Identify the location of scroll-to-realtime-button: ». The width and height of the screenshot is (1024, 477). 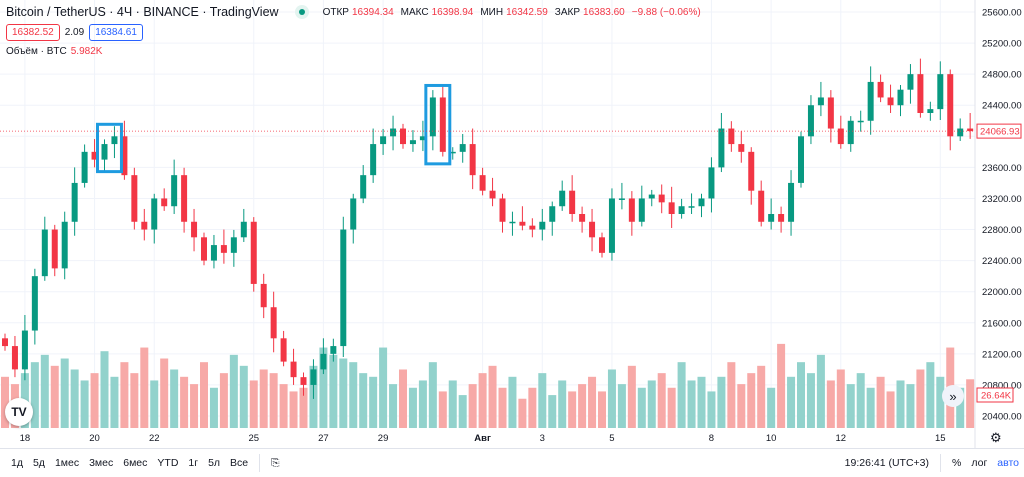
(953, 396).